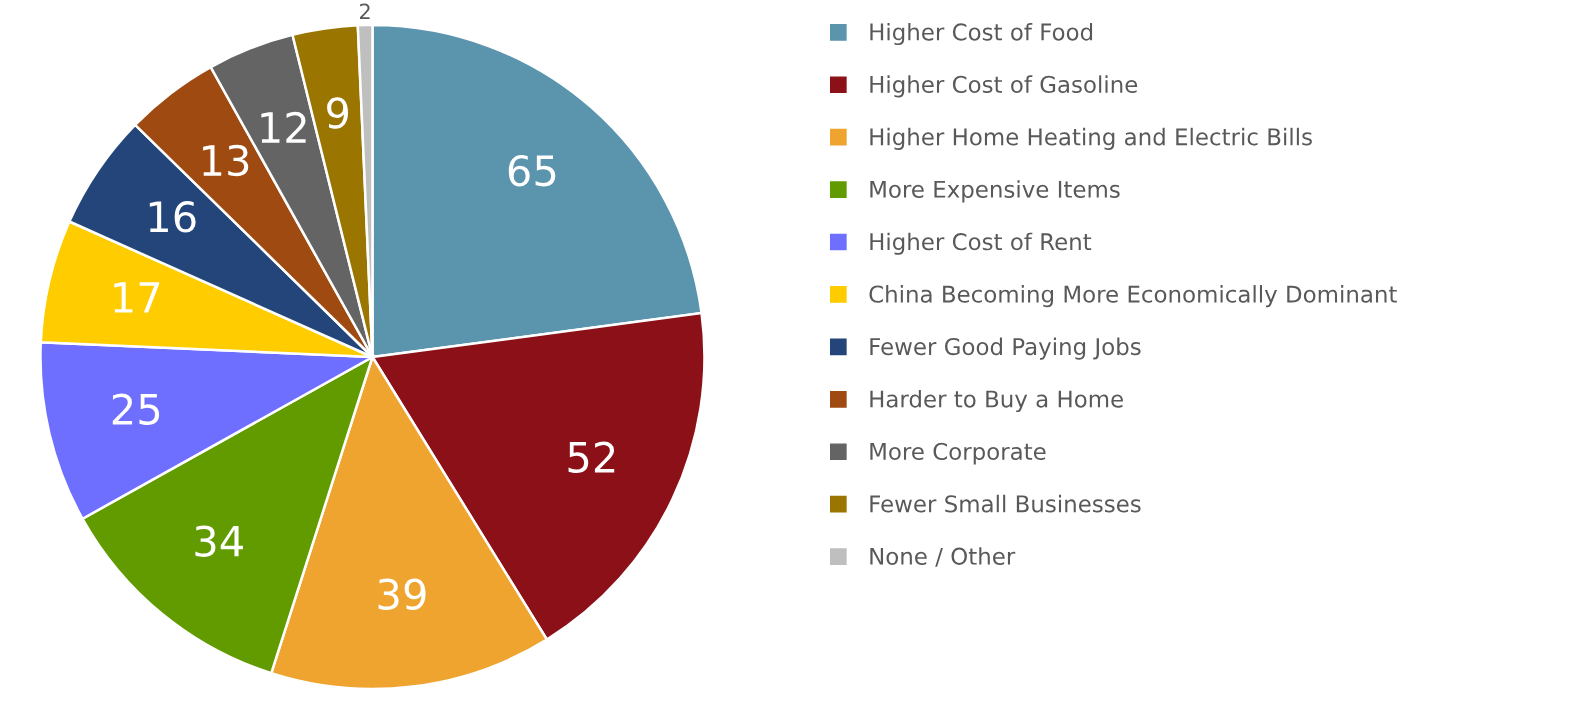  What do you see at coordinates (136, 409) in the screenshot?
I see `data-label: 25` at bounding box center [136, 409].